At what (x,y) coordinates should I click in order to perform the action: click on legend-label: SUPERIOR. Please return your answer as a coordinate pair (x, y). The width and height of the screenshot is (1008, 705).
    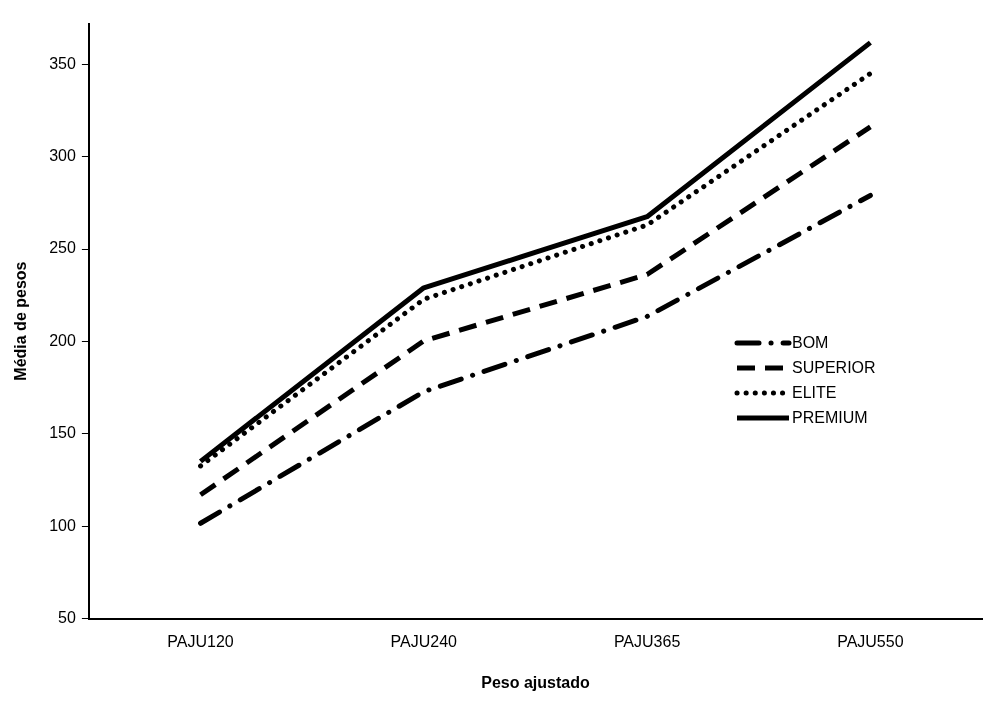
    Looking at the image, I should click on (834, 367).